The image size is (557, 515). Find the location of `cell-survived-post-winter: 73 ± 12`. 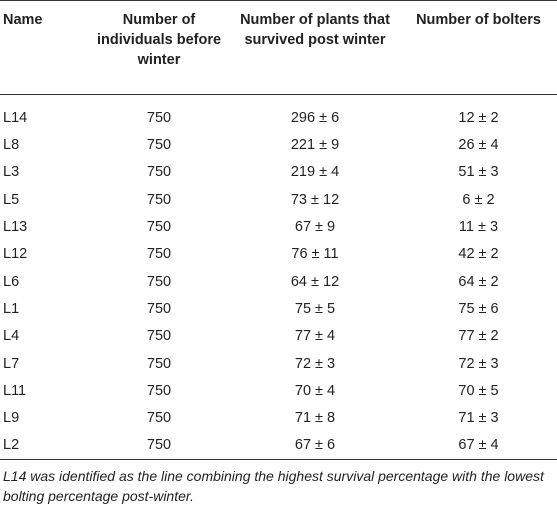

cell-survived-post-winter: 73 ± 12 is located at coordinates (315, 199).